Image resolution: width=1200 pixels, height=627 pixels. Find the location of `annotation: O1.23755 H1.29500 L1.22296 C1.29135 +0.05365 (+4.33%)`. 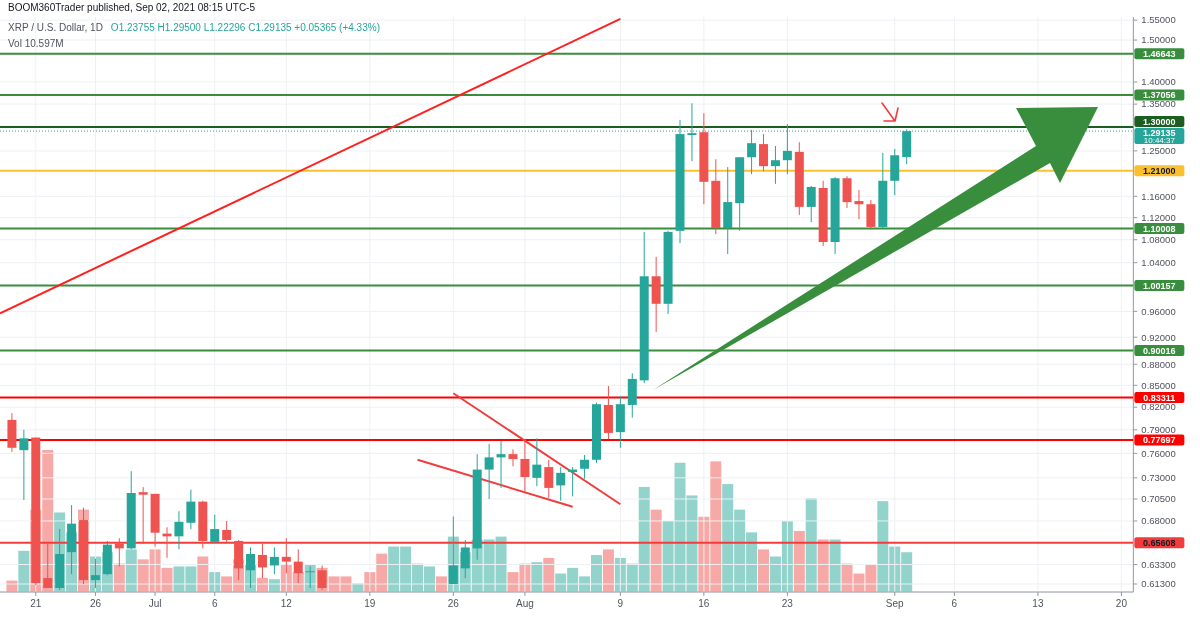

annotation: O1.23755 H1.29500 L1.22296 C1.29135 +0.05365 (+4.33%) is located at coordinates (245, 27).